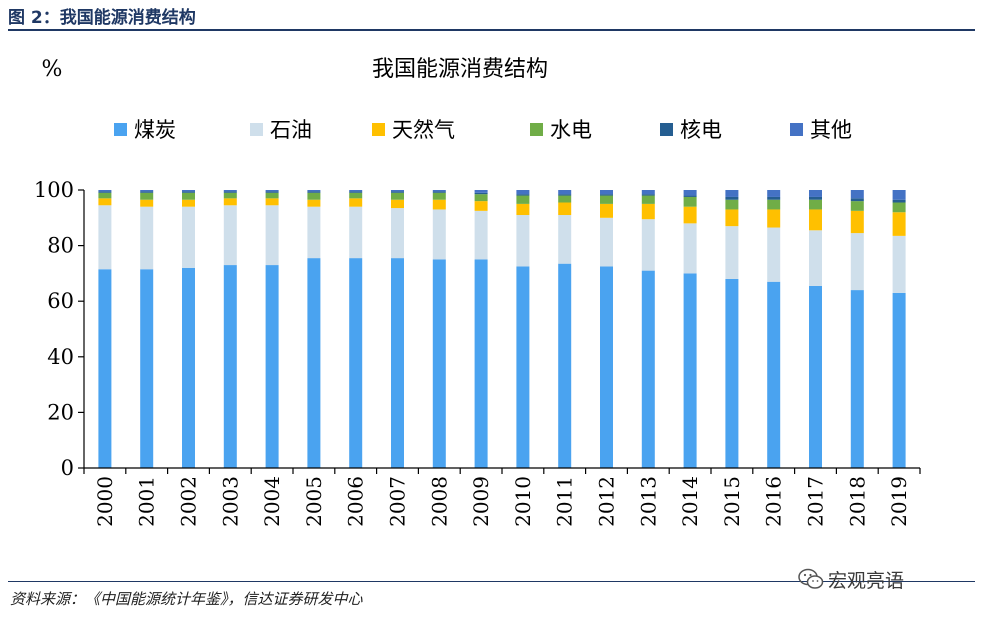  What do you see at coordinates (291, 130) in the screenshot?
I see `legend-label: 石油` at bounding box center [291, 130].